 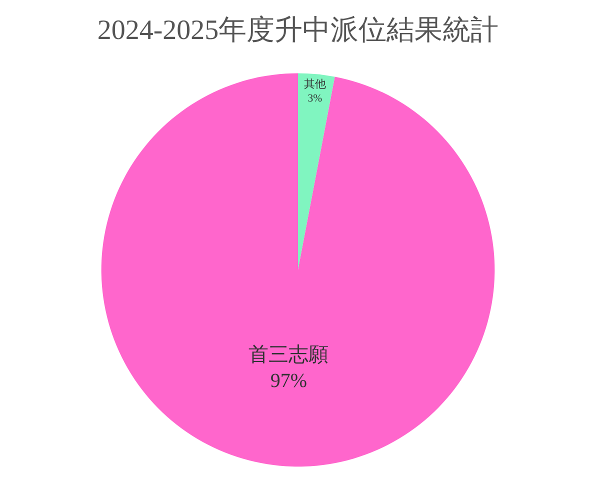 I want to click on chart-title: 2024-2025年度升中派位結果統計, so click(x=298, y=30).